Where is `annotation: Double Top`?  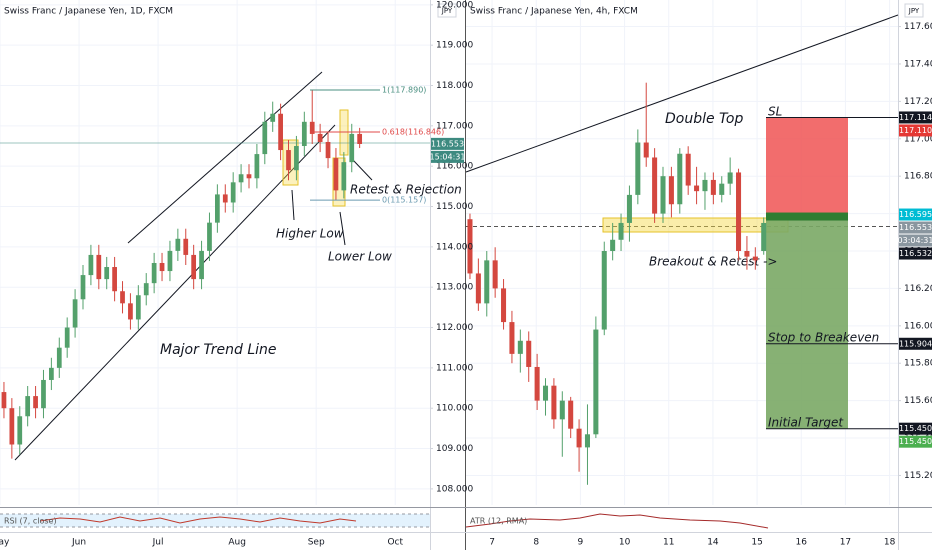 annotation: Double Top is located at coordinates (704, 119).